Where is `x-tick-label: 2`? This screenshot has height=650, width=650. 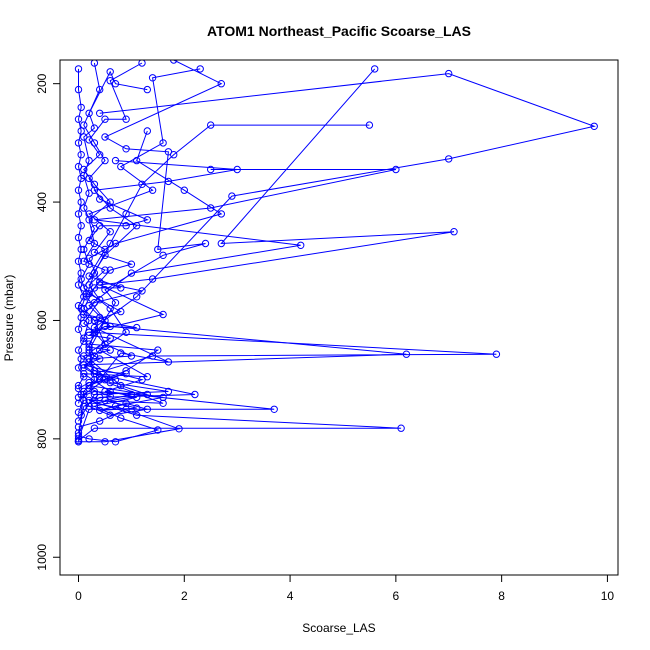
x-tick-label: 2 is located at coordinates (184, 596).